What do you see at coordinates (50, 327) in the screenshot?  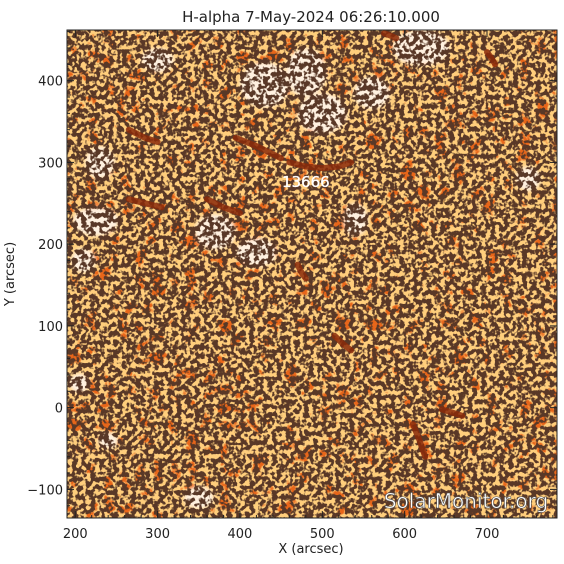 I see `y-tick-label: 100` at bounding box center [50, 327].